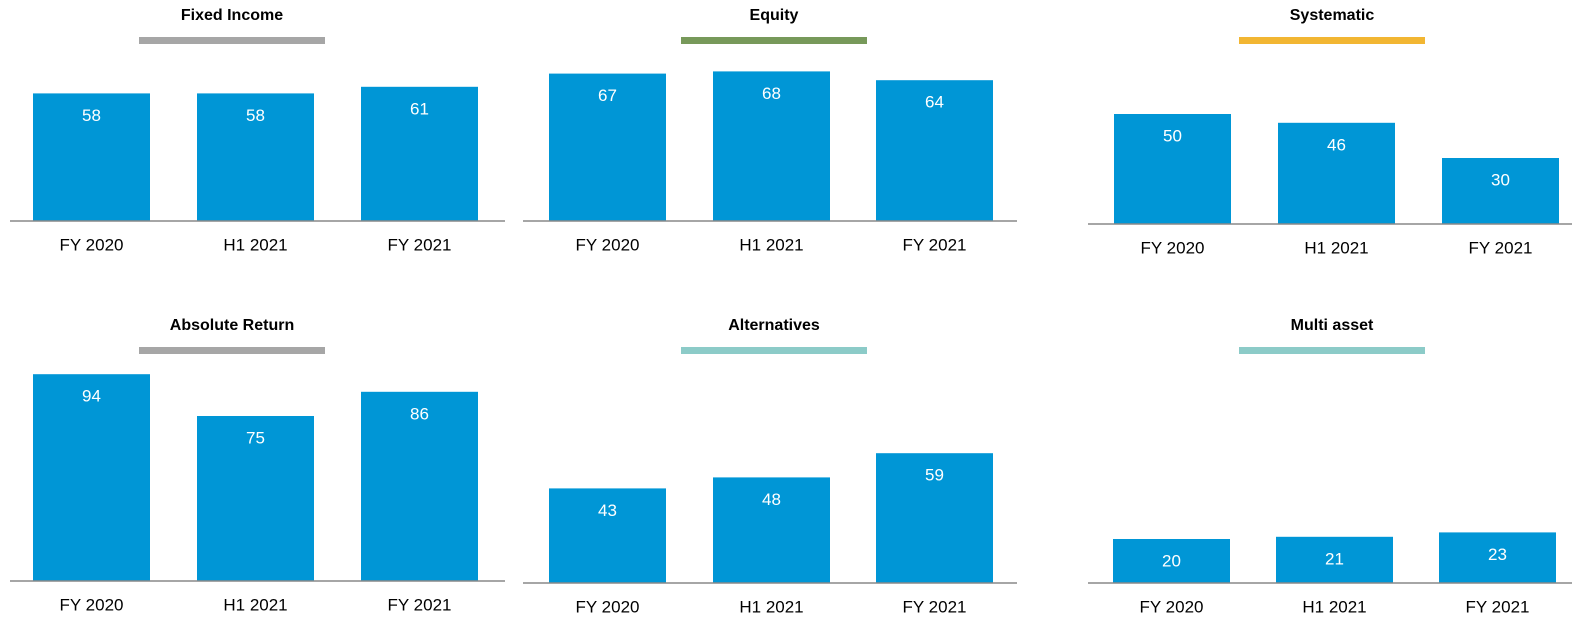 This screenshot has width=1572, height=619. I want to click on chart-panel: Equity 67 FY 2020 68 H1 2021 64 FY 2021, so click(770, 130).